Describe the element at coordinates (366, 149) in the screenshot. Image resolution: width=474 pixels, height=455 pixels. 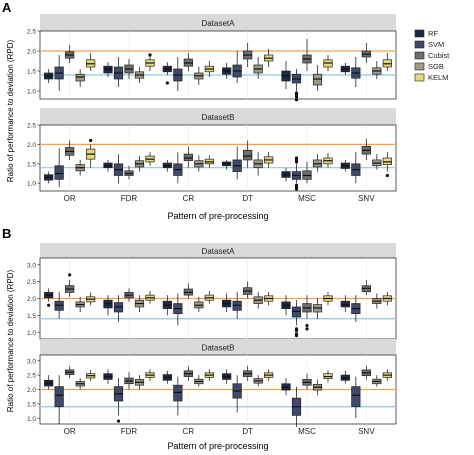
I see `box-cubist-snv` at that location.